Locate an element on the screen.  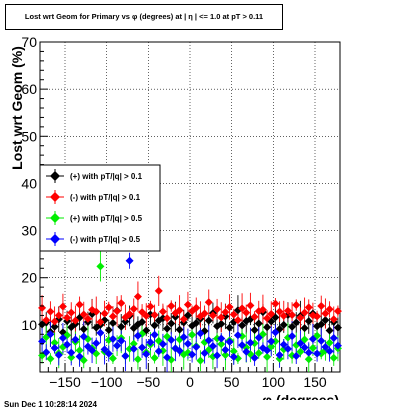
legend-label: (-) with pT/|q| > 0.5 is located at coordinates (105, 239).